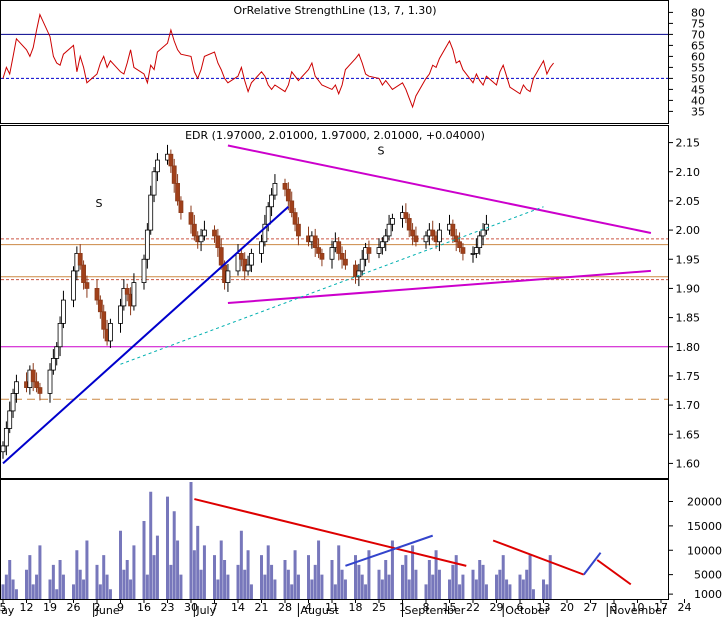 The width and height of the screenshot is (725, 617). What do you see at coordinates (698, 12) in the screenshot?
I see `rsi-y-tick-label: 80` at bounding box center [698, 12].